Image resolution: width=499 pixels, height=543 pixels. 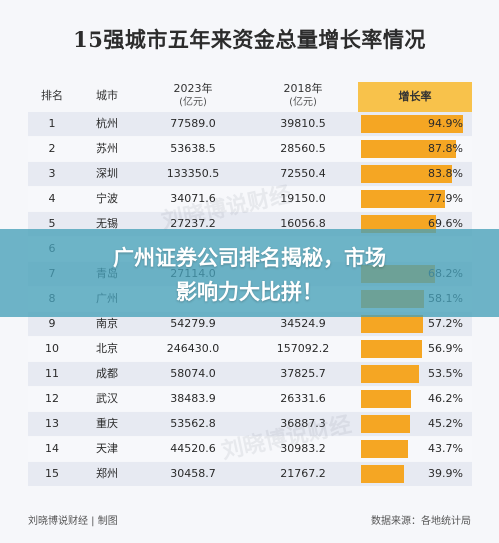 I want to click on city-cell: 北京, so click(x=107, y=348).